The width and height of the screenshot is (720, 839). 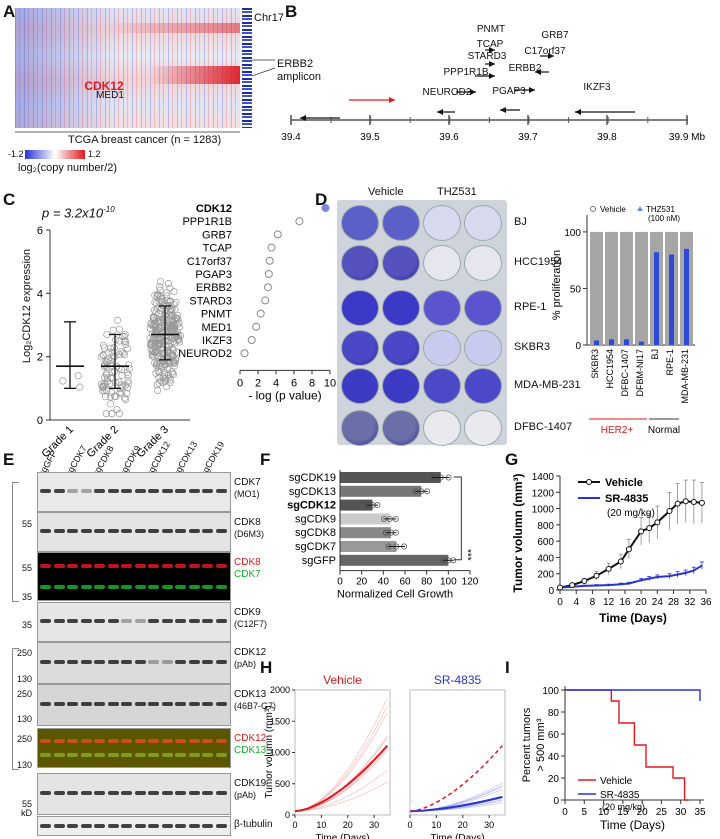 What do you see at coordinates (315, 547) in the screenshot?
I see `bar-category-label: sgCDK7` at bounding box center [315, 547].